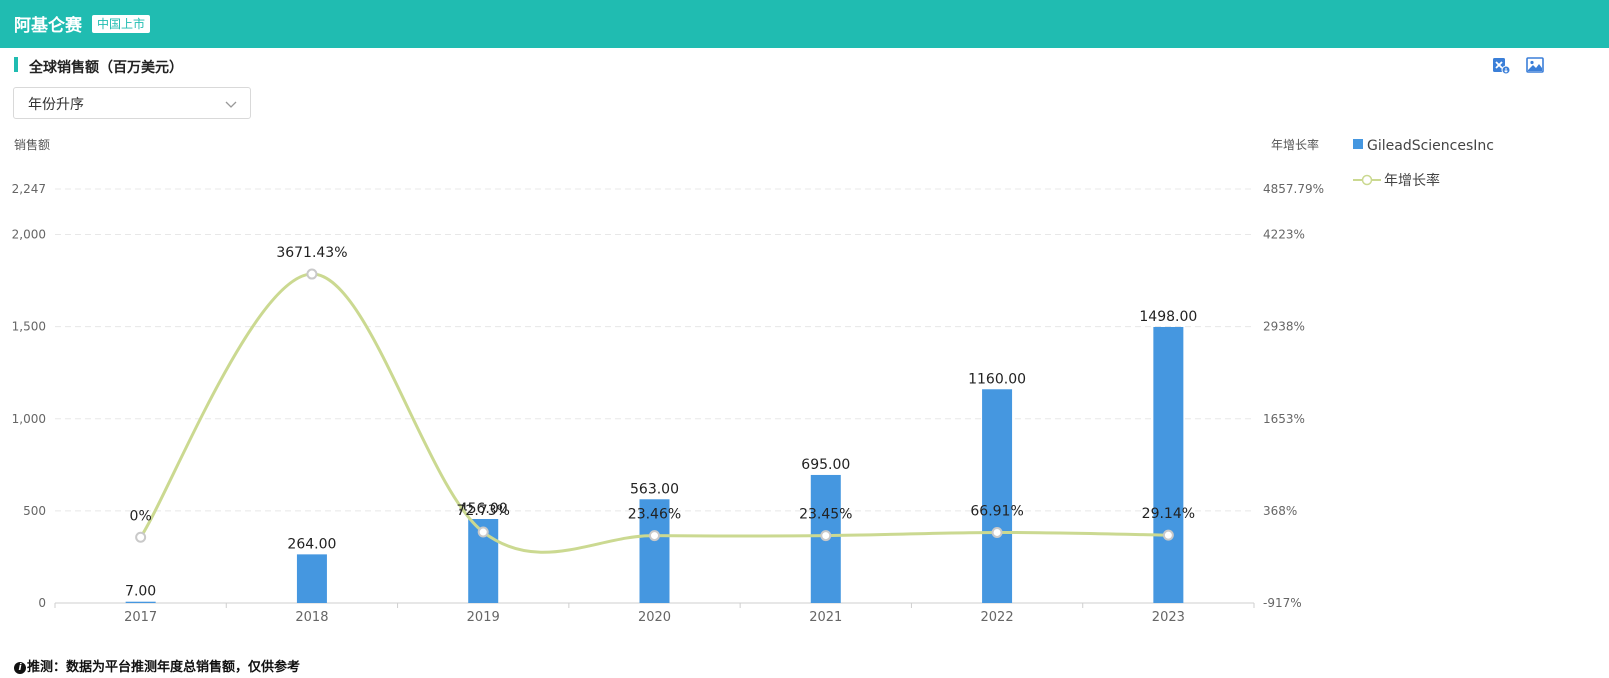  I want to click on left-axis-tick-label: 500, so click(34, 511).